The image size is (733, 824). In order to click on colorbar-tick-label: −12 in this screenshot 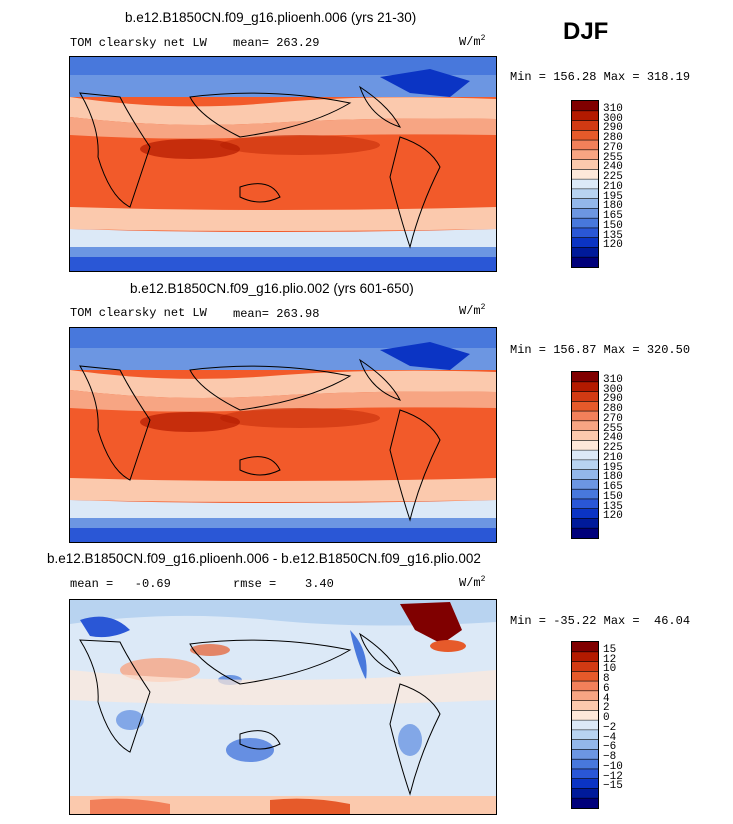, I will do `click(613, 776)`.